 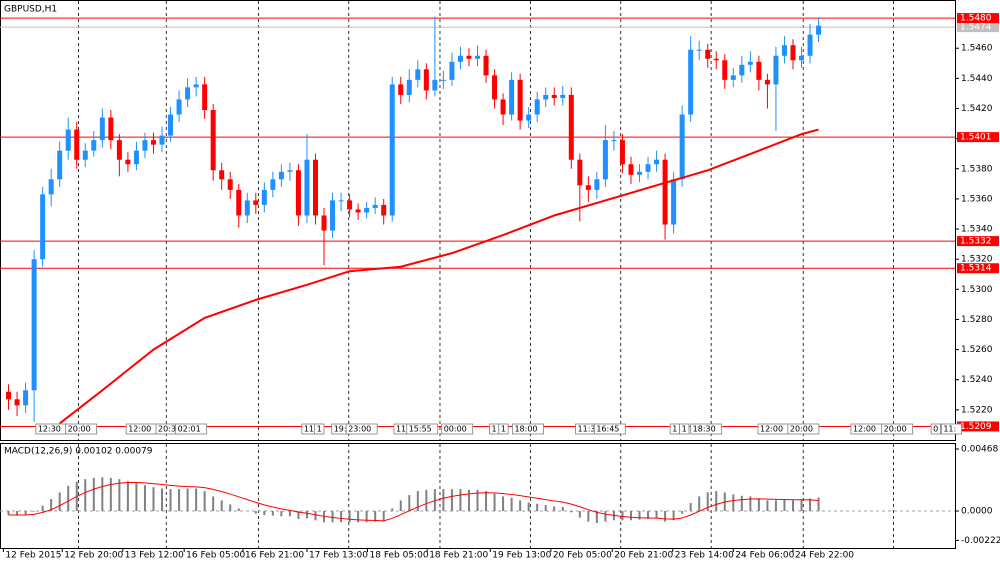 I want to click on price-level-label: 1.5480, so click(x=976, y=19).